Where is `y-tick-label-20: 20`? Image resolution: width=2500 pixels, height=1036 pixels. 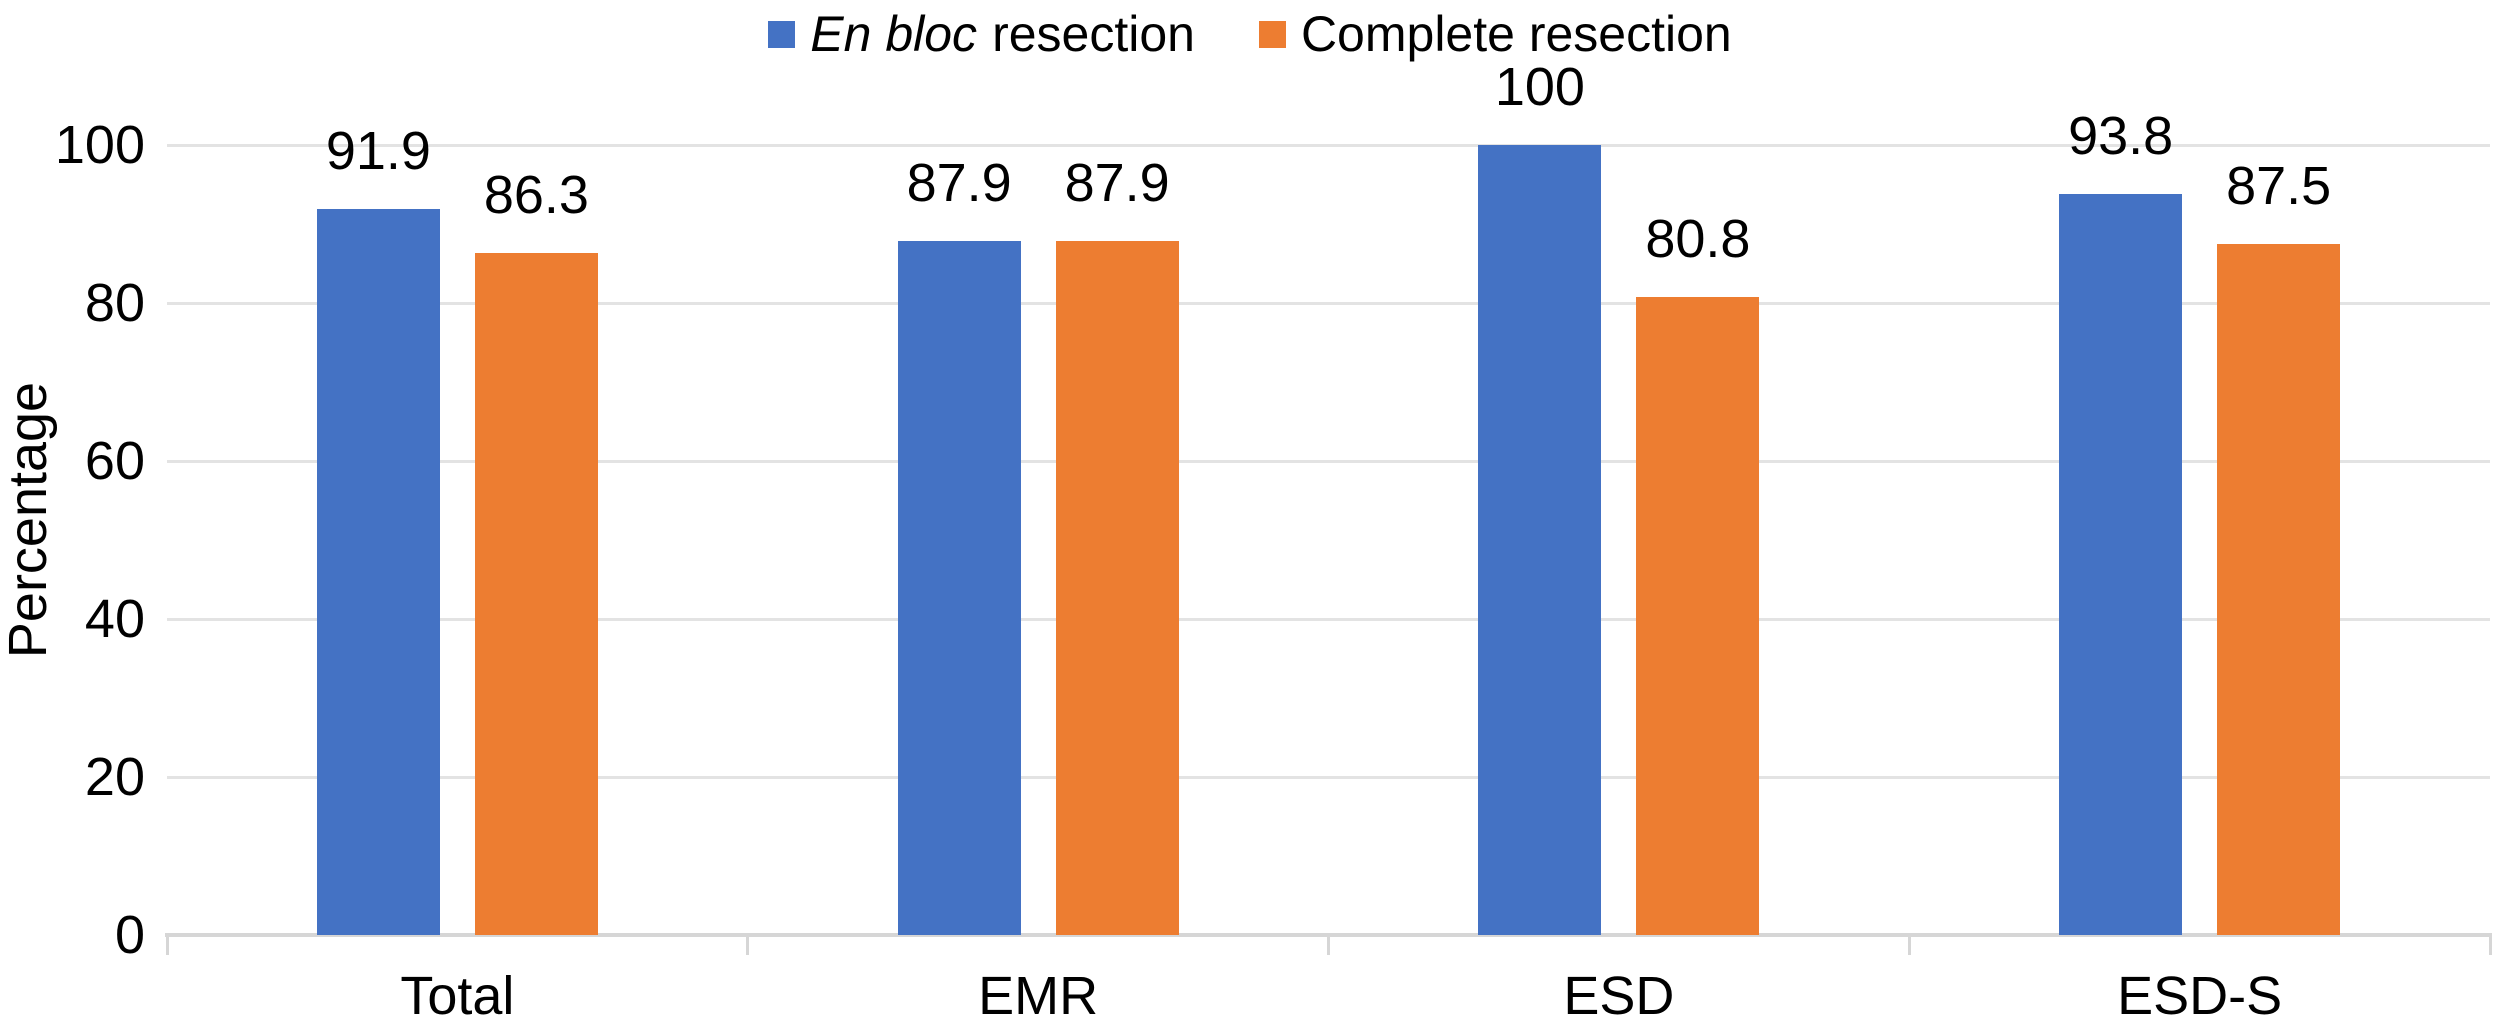 y-tick-label-20: 20 is located at coordinates (114, 777).